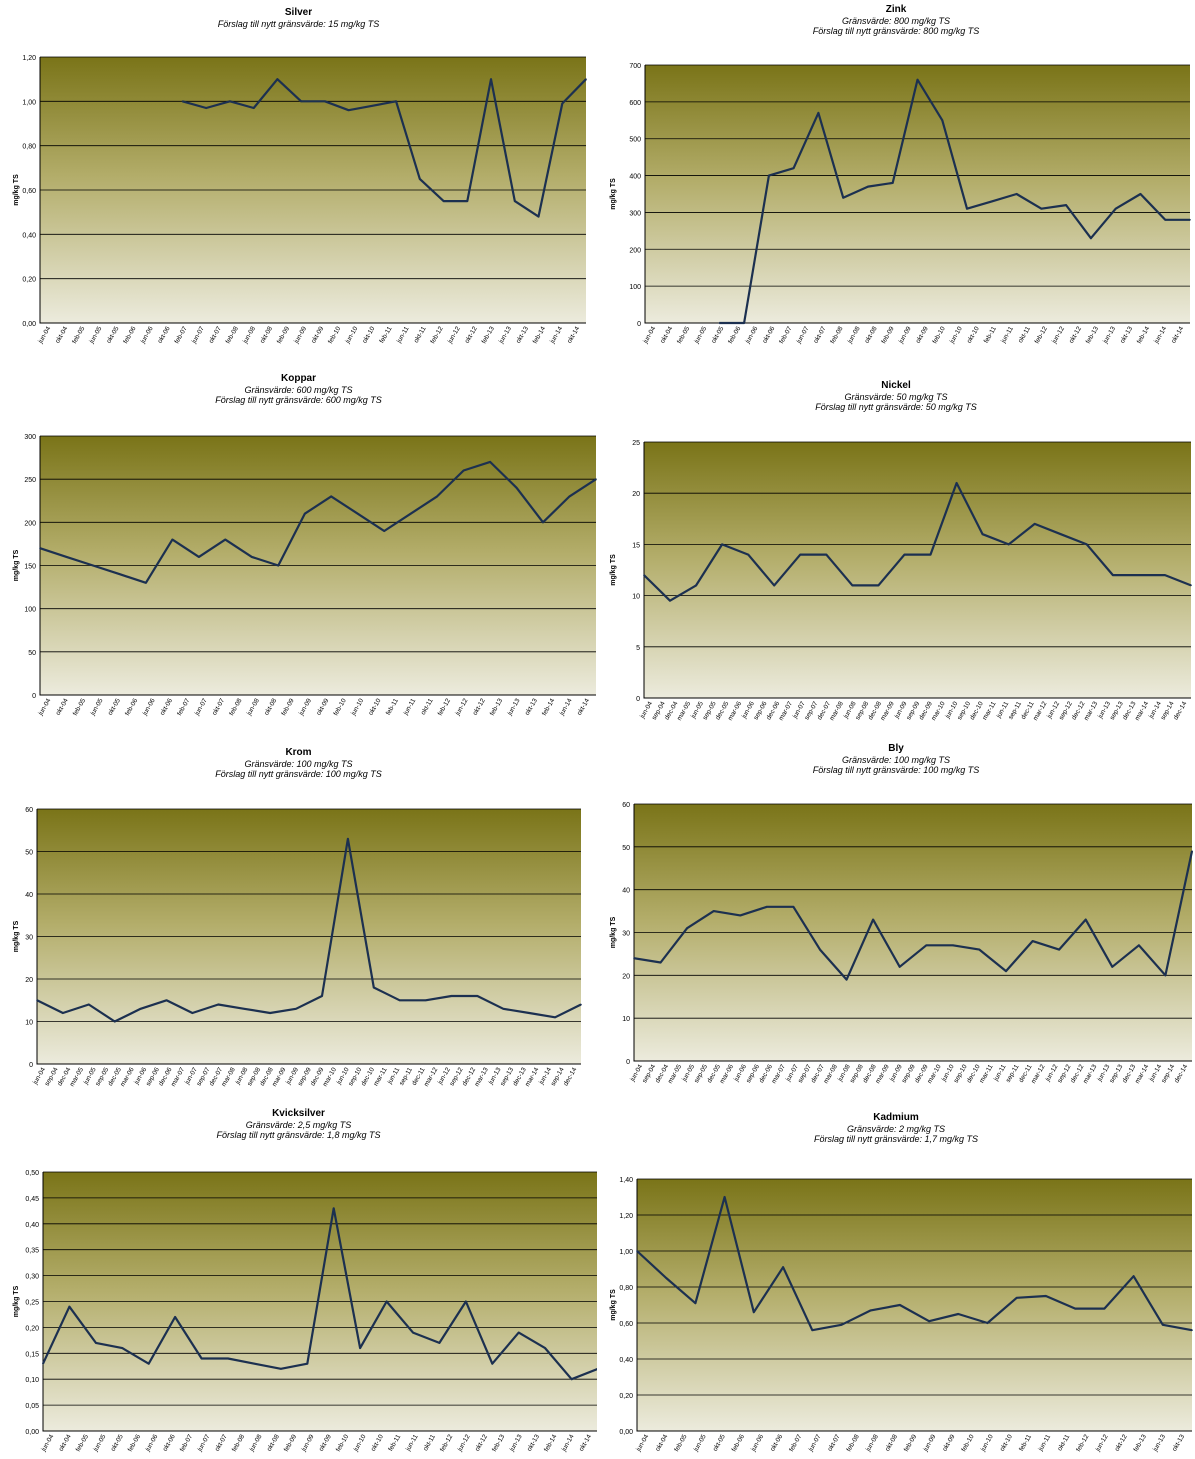 The image size is (1195, 1459). I want to click on y-tick-label: 0,20, so click(626, 1396).